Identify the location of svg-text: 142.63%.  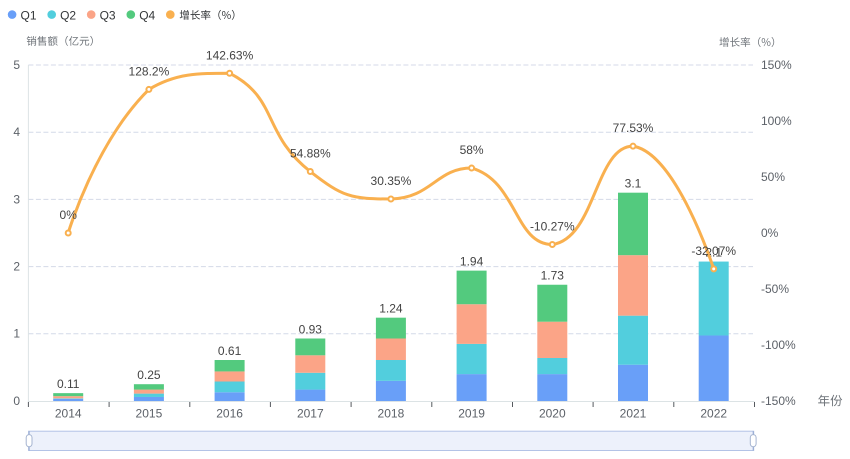
(230, 55).